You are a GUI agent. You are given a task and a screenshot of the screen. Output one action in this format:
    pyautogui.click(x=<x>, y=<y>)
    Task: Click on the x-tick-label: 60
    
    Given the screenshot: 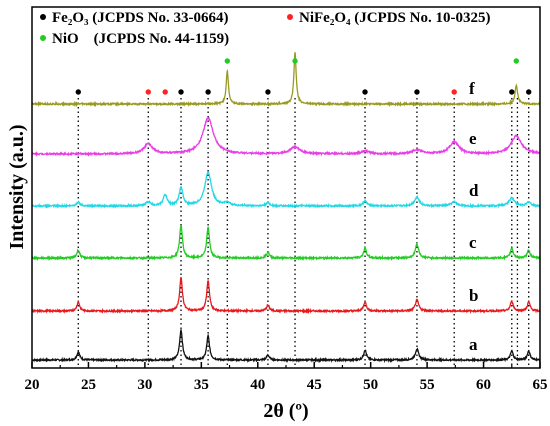 What is the action you would take?
    pyautogui.click(x=483, y=385)
    